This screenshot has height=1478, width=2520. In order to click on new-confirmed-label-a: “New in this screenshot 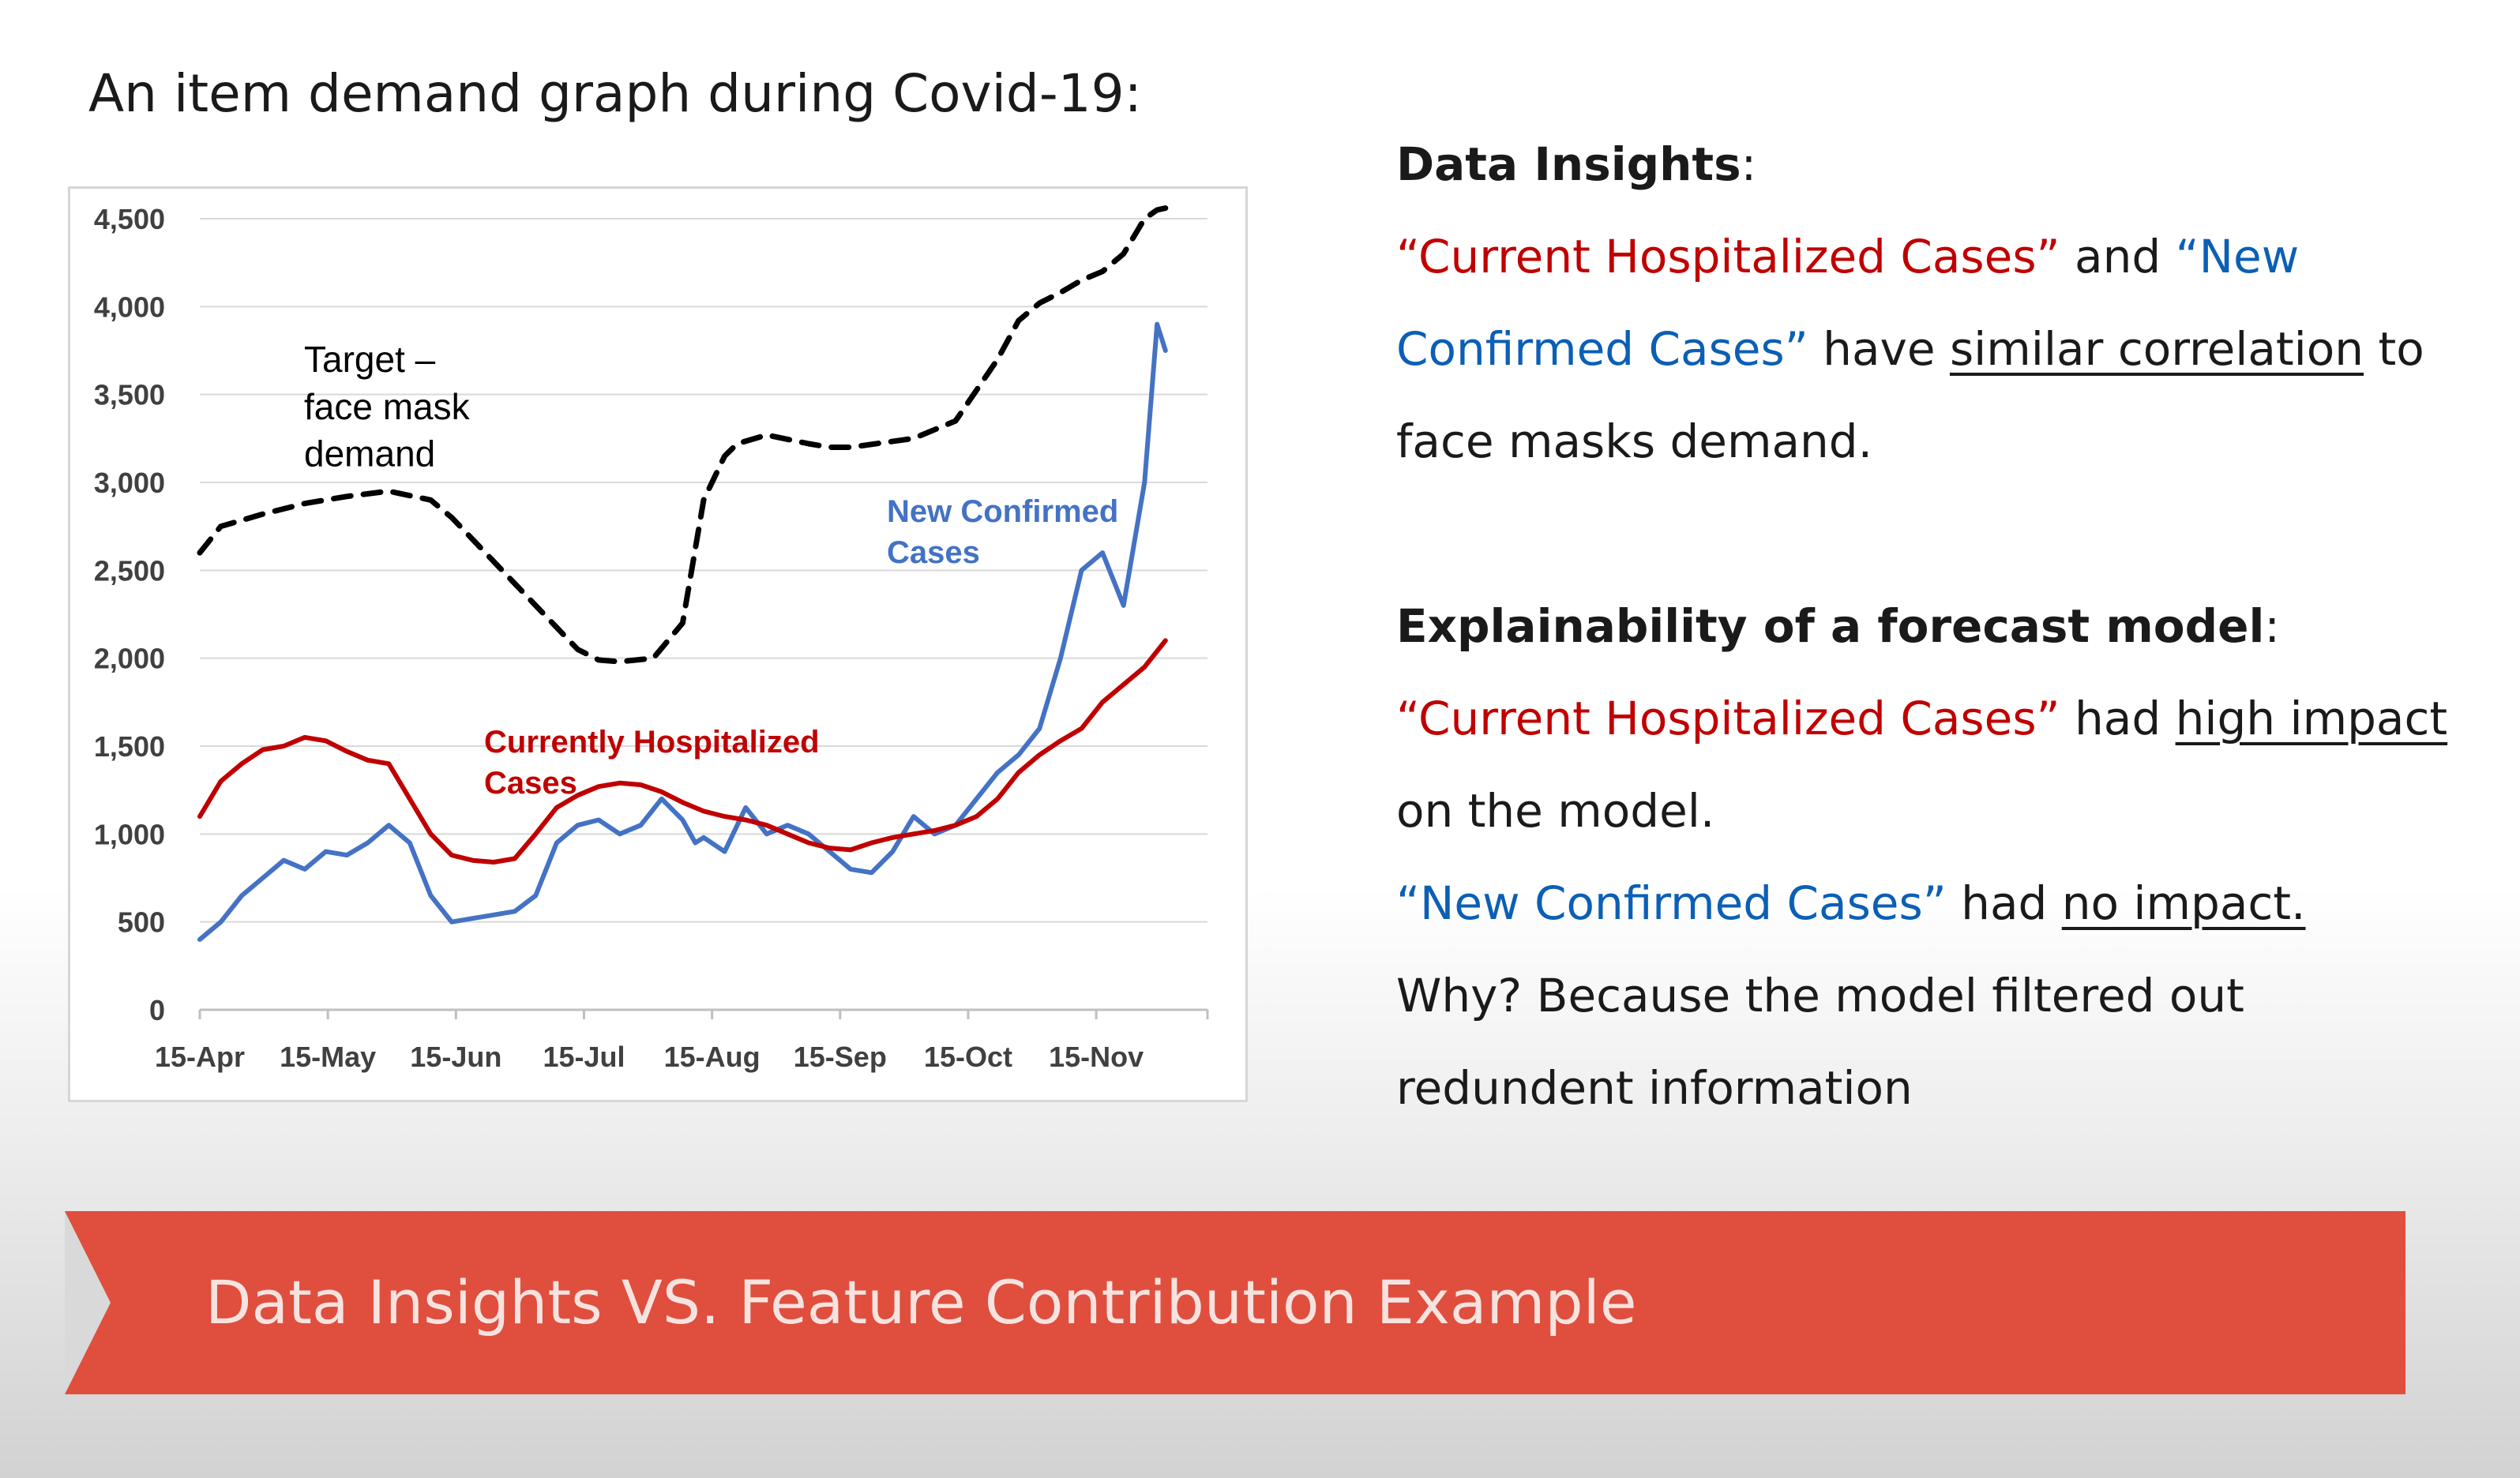, I will do `click(2237, 256)`.